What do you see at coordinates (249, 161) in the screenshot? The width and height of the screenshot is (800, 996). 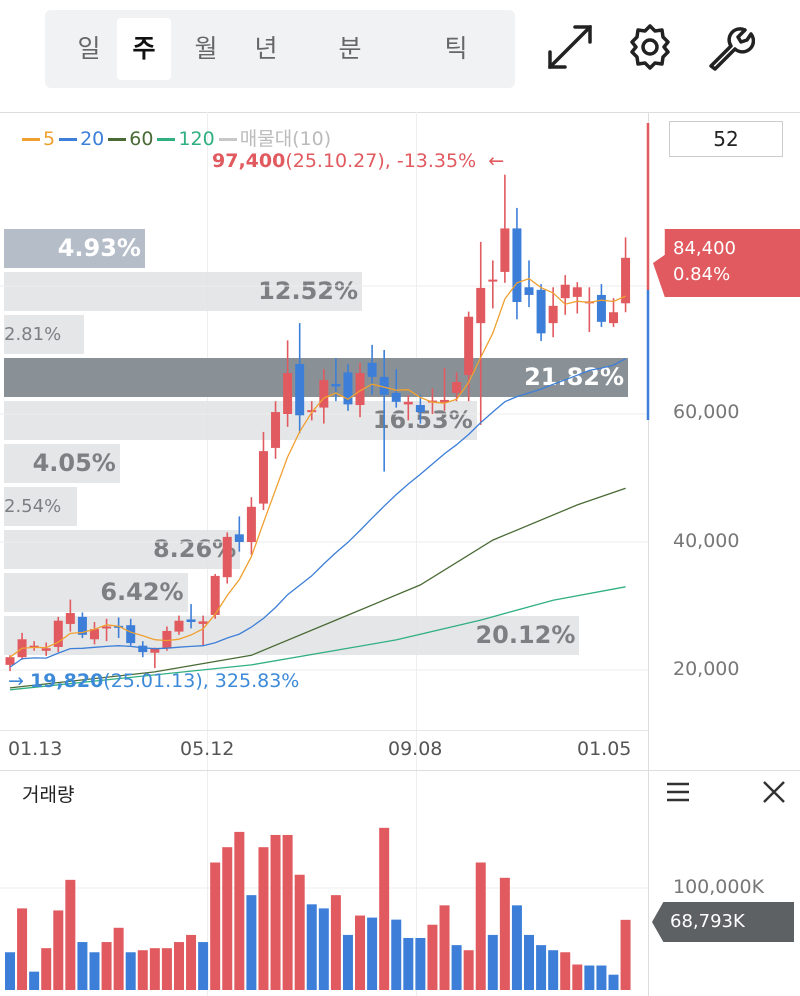 I see `high-price: 97,400` at bounding box center [249, 161].